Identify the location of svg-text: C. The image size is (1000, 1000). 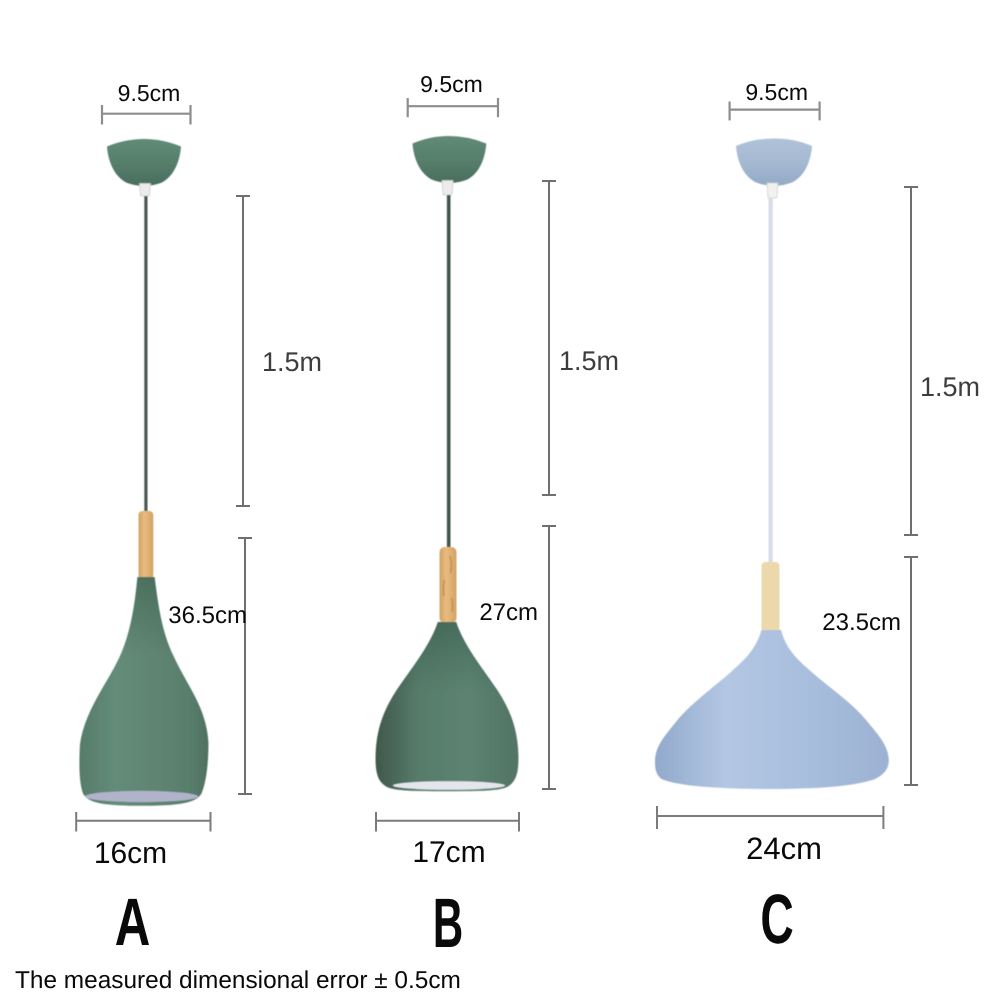
(776, 919).